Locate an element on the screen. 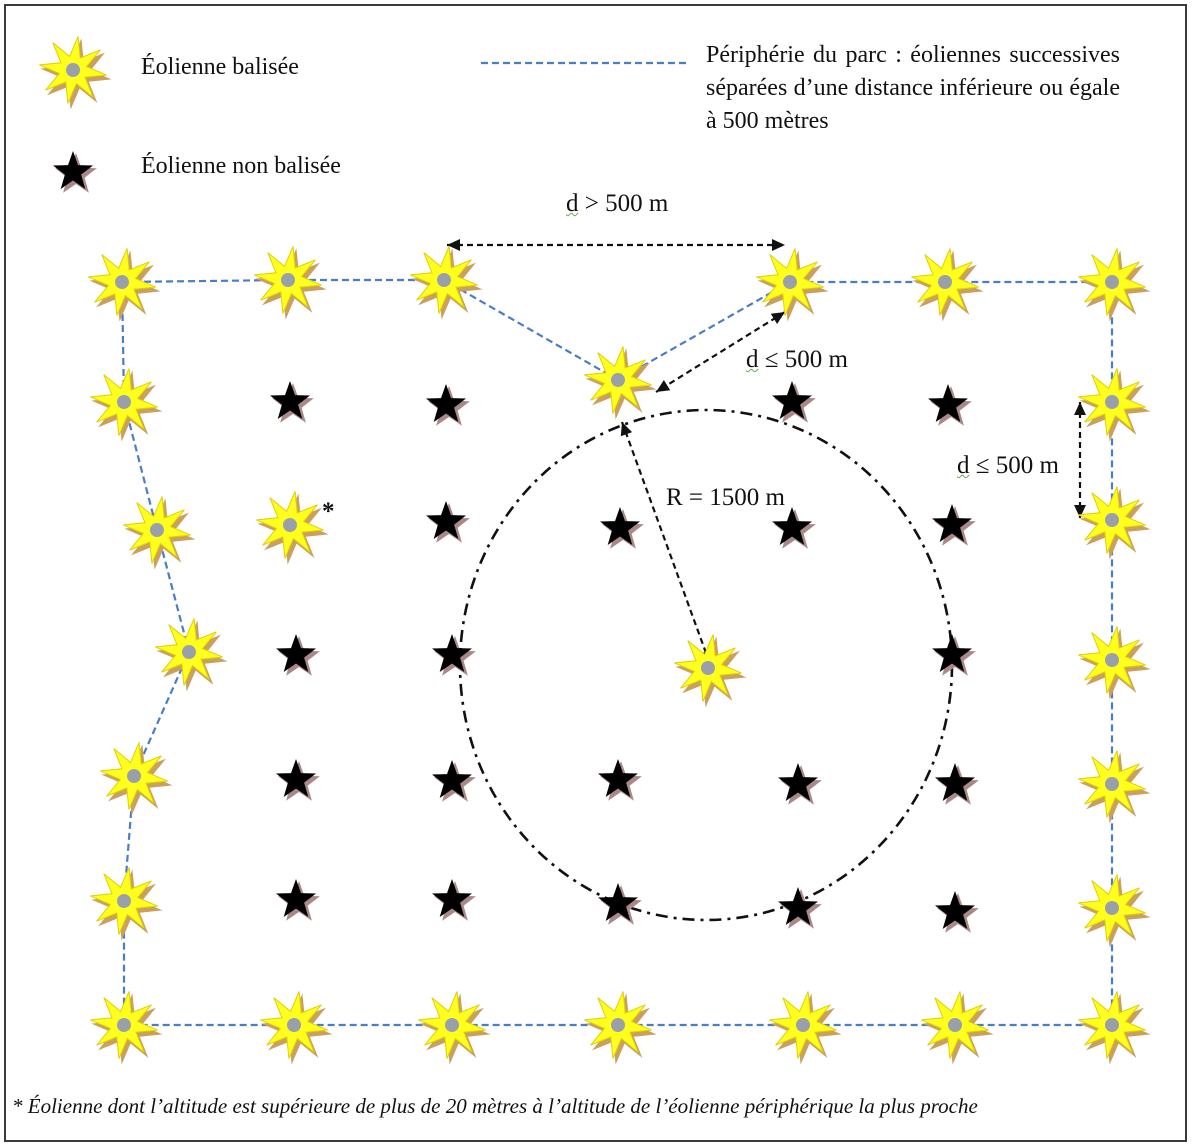  radius-arrow-line is located at coordinates (666, 543).